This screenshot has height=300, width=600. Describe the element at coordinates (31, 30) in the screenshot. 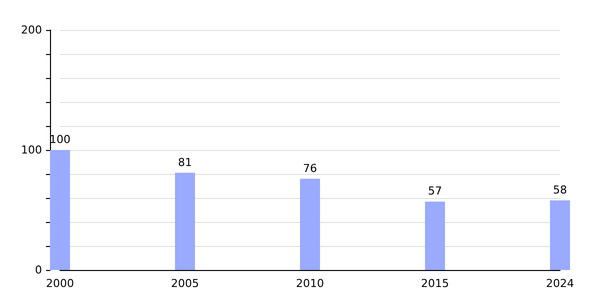

I see `y-tick-label: 200` at that location.